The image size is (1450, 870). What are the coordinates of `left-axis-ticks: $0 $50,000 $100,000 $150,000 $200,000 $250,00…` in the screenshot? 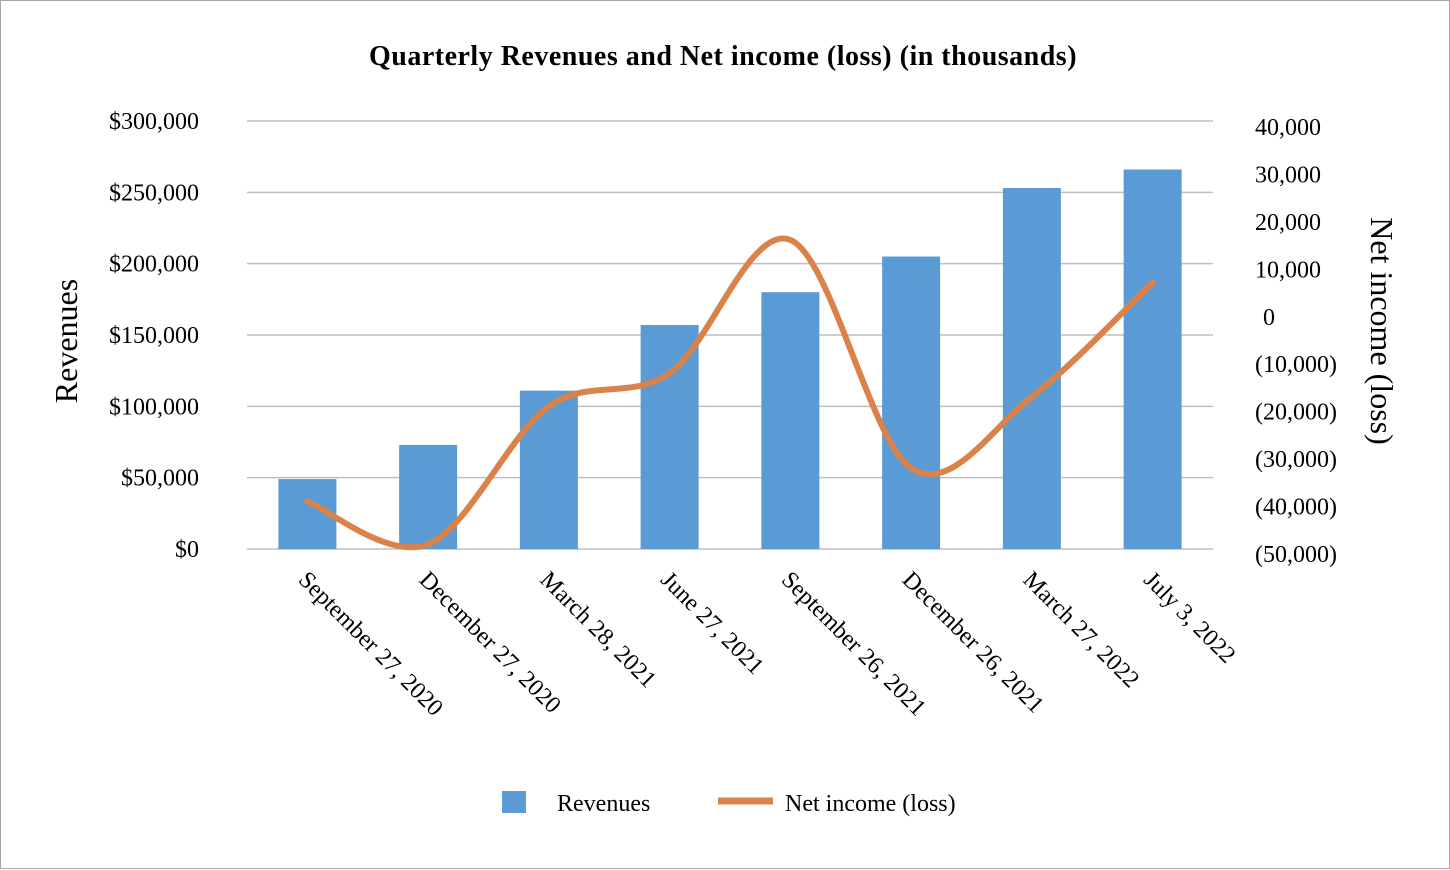 It's located at (154, 336).